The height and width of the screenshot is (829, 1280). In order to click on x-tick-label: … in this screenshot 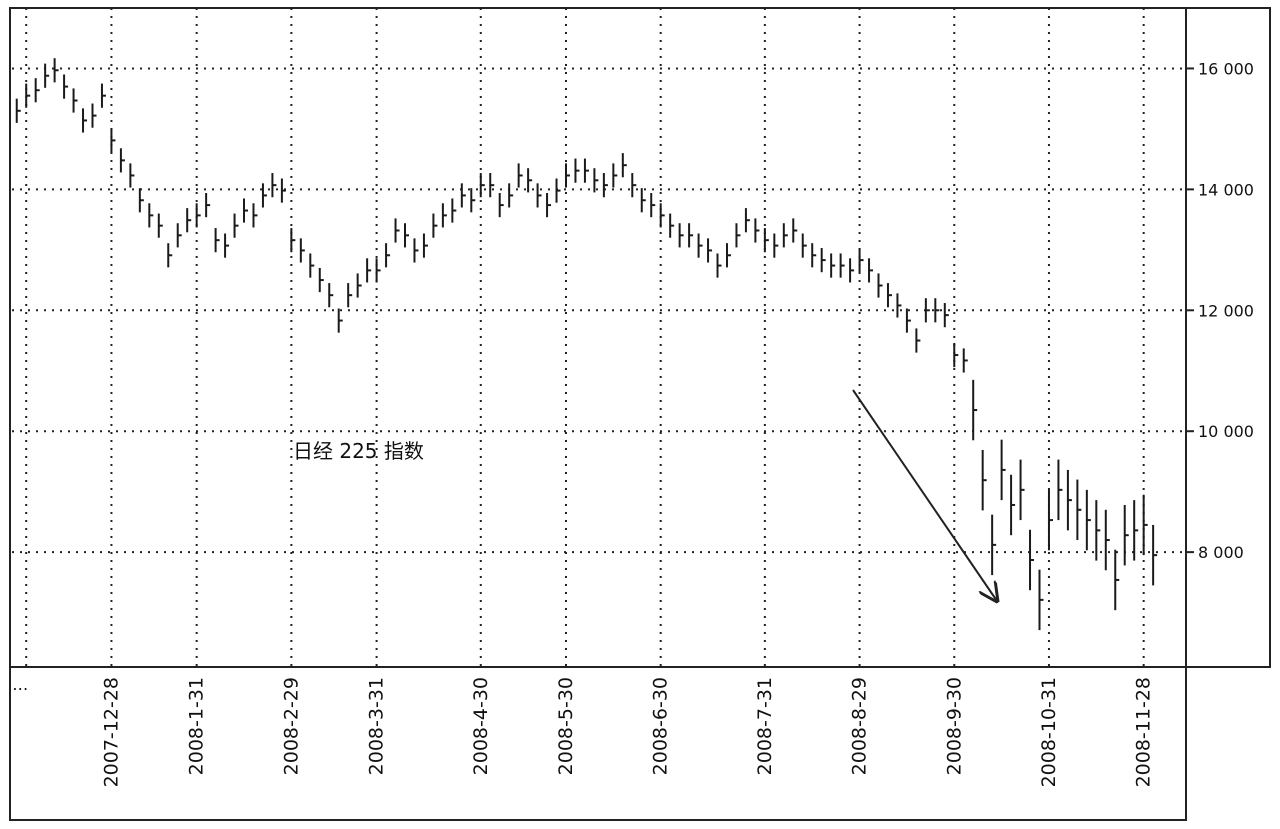, I will do `click(20, 684)`.